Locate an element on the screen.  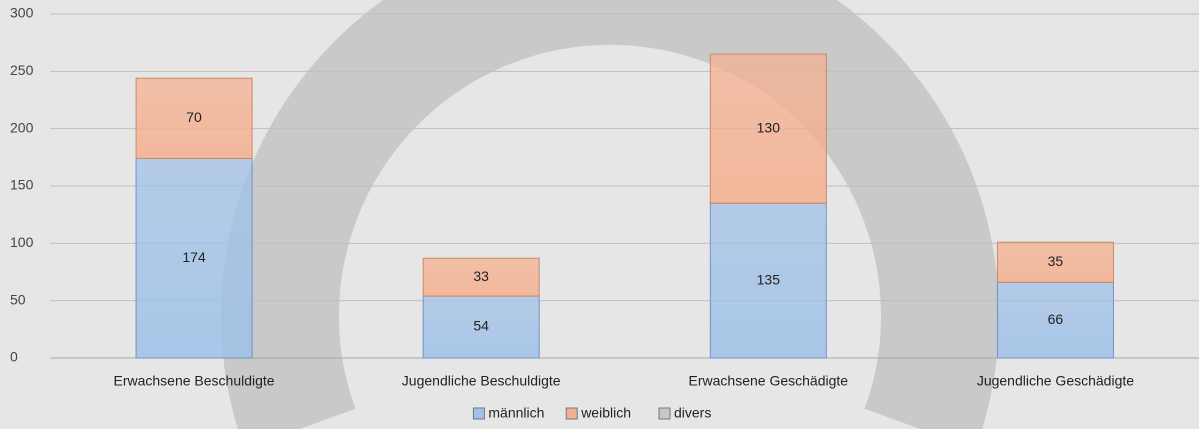
data-label: 33 is located at coordinates (481, 276).